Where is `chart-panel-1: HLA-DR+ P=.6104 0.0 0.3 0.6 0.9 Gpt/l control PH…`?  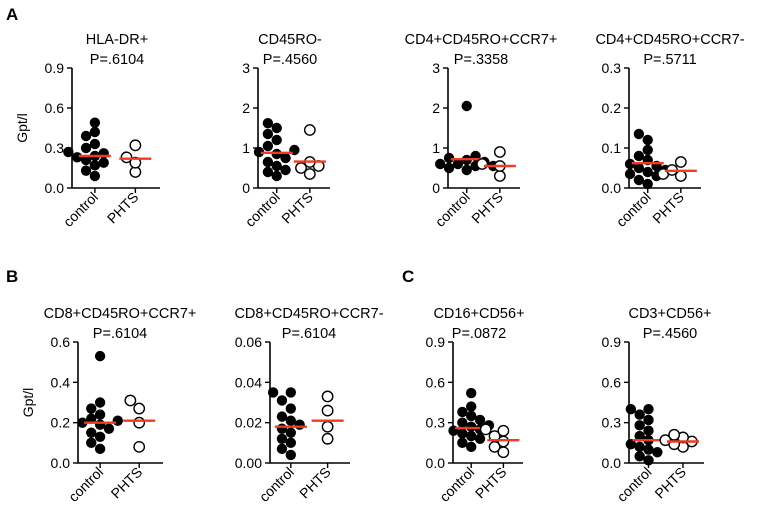 chart-panel-1: HLA-DR+ P=.6104 0.0 0.3 0.6 0.9 Gpt/l control PH… is located at coordinates (87, 131).